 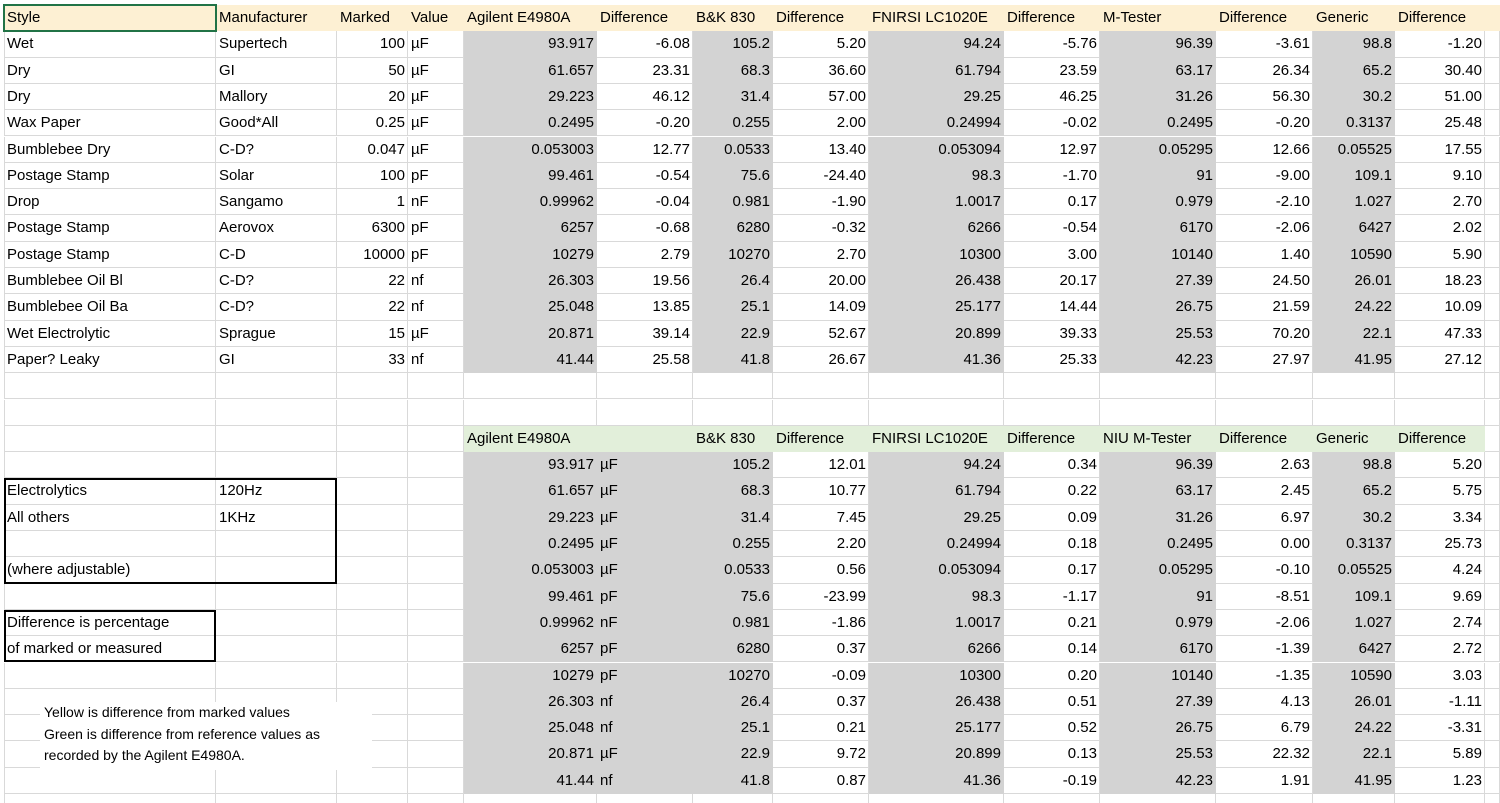 I want to click on cell-text: -5.76, so click(x=1079, y=44).